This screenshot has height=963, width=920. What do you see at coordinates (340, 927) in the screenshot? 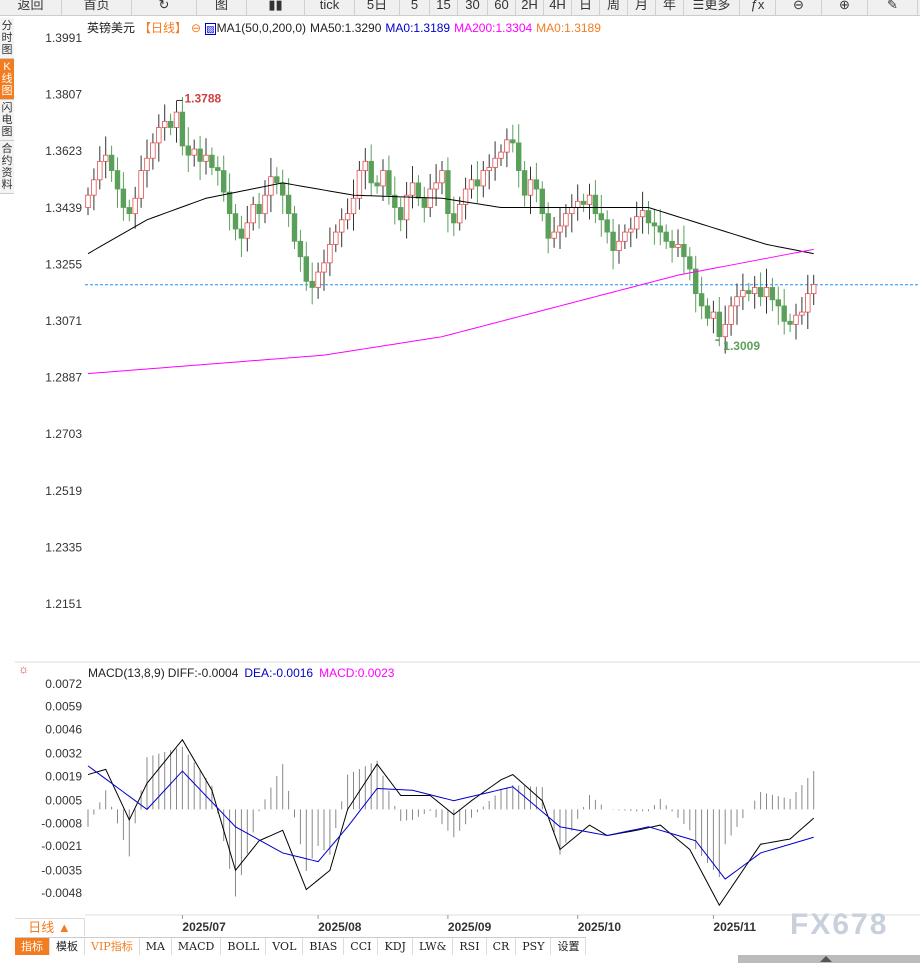
I see `date-label: 2025/08` at bounding box center [340, 927].